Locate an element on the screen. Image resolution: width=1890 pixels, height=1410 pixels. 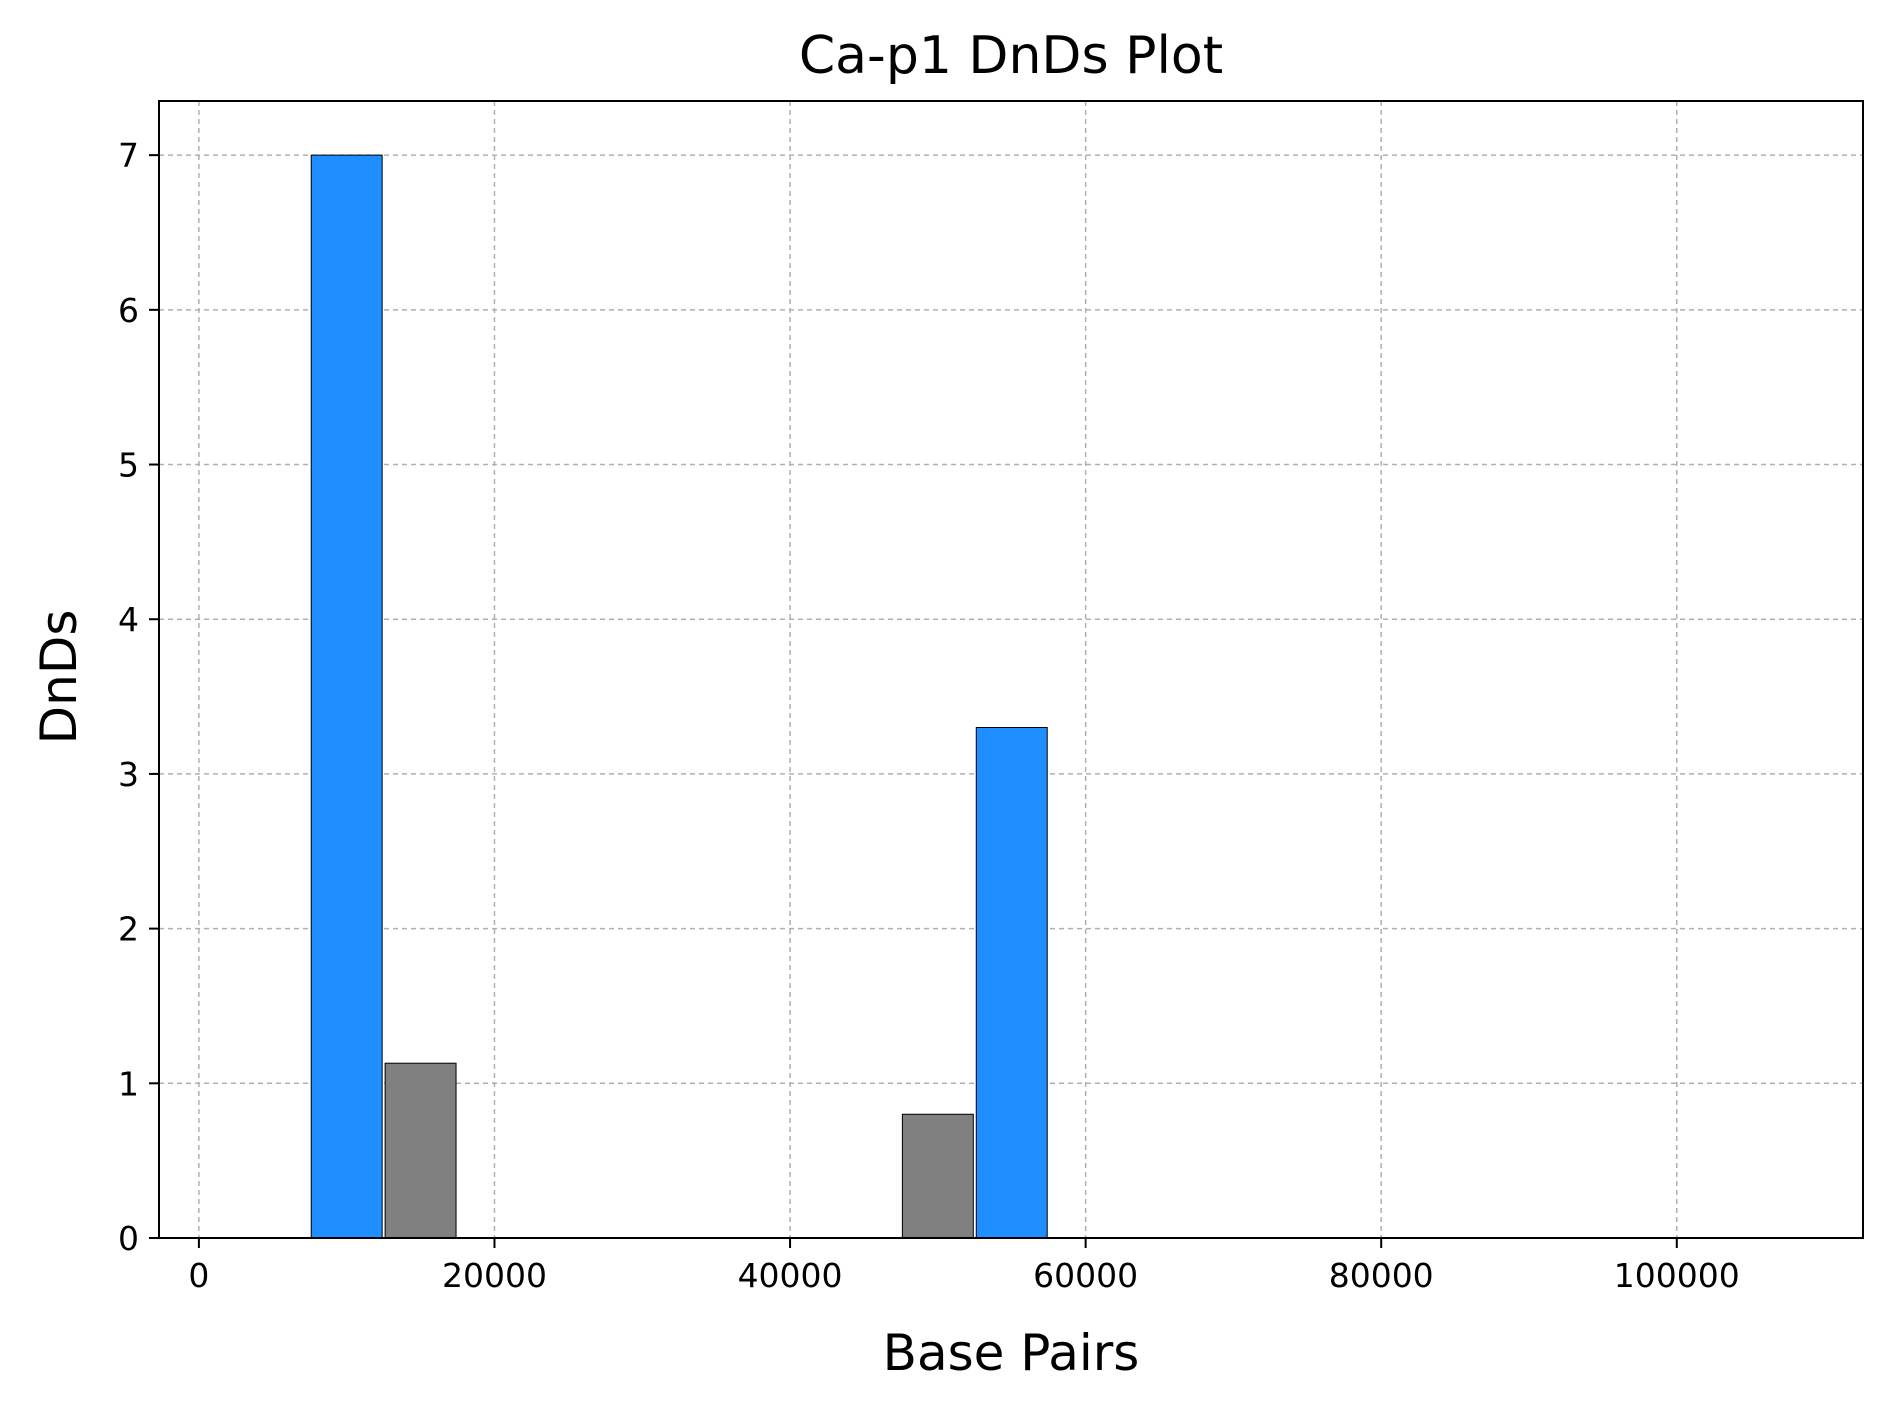
x-tick-label: 80000 is located at coordinates (1381, 1275).